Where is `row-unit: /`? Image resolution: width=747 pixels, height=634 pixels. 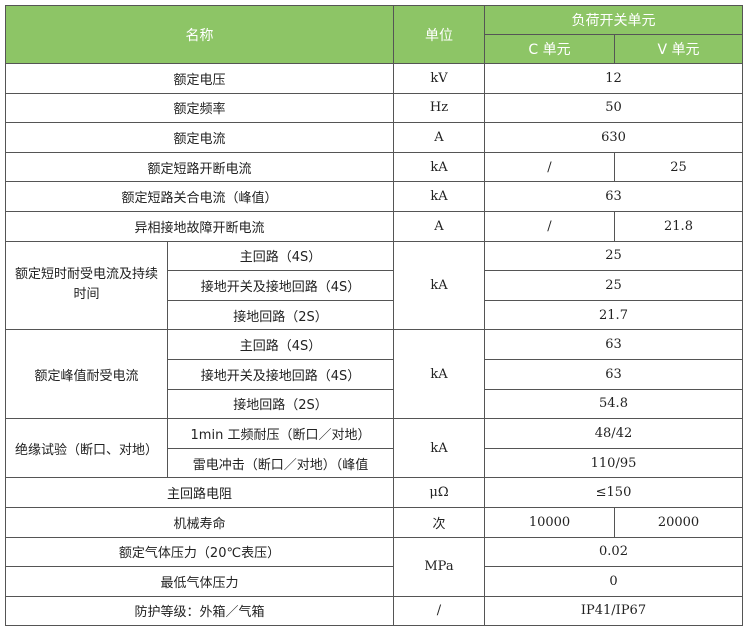
row-unit: / is located at coordinates (439, 611).